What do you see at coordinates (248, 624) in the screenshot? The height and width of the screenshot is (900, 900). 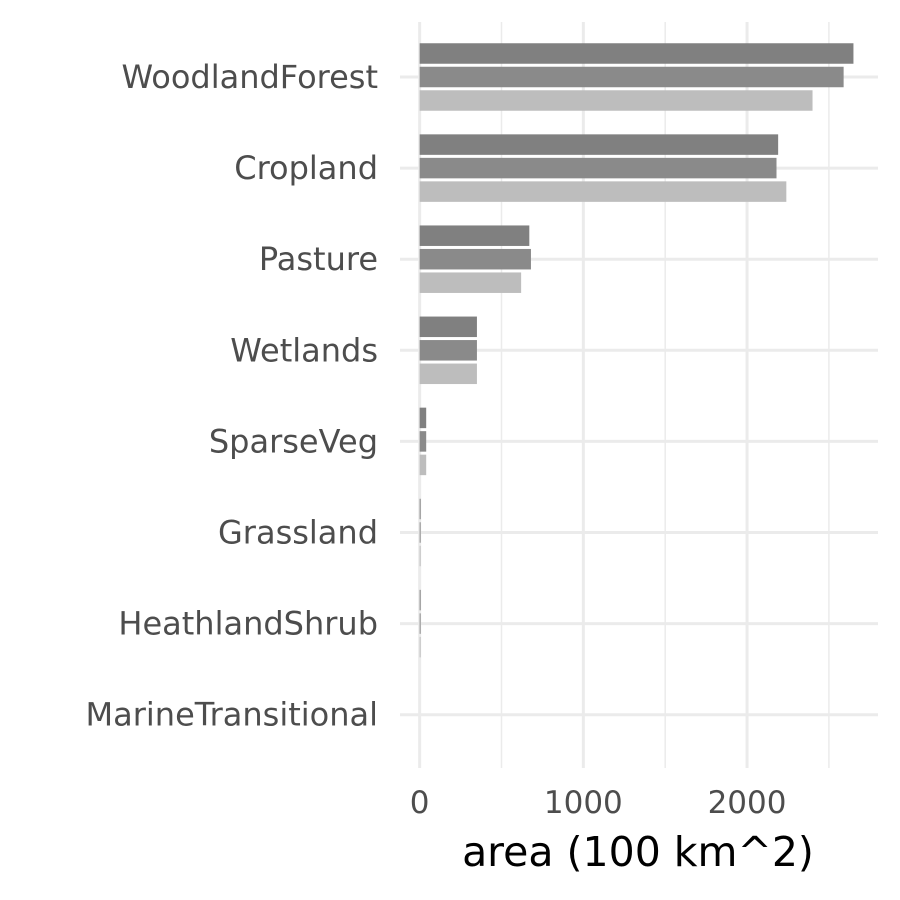 I see `y-tick-label: HeathlandShrub` at bounding box center [248, 624].